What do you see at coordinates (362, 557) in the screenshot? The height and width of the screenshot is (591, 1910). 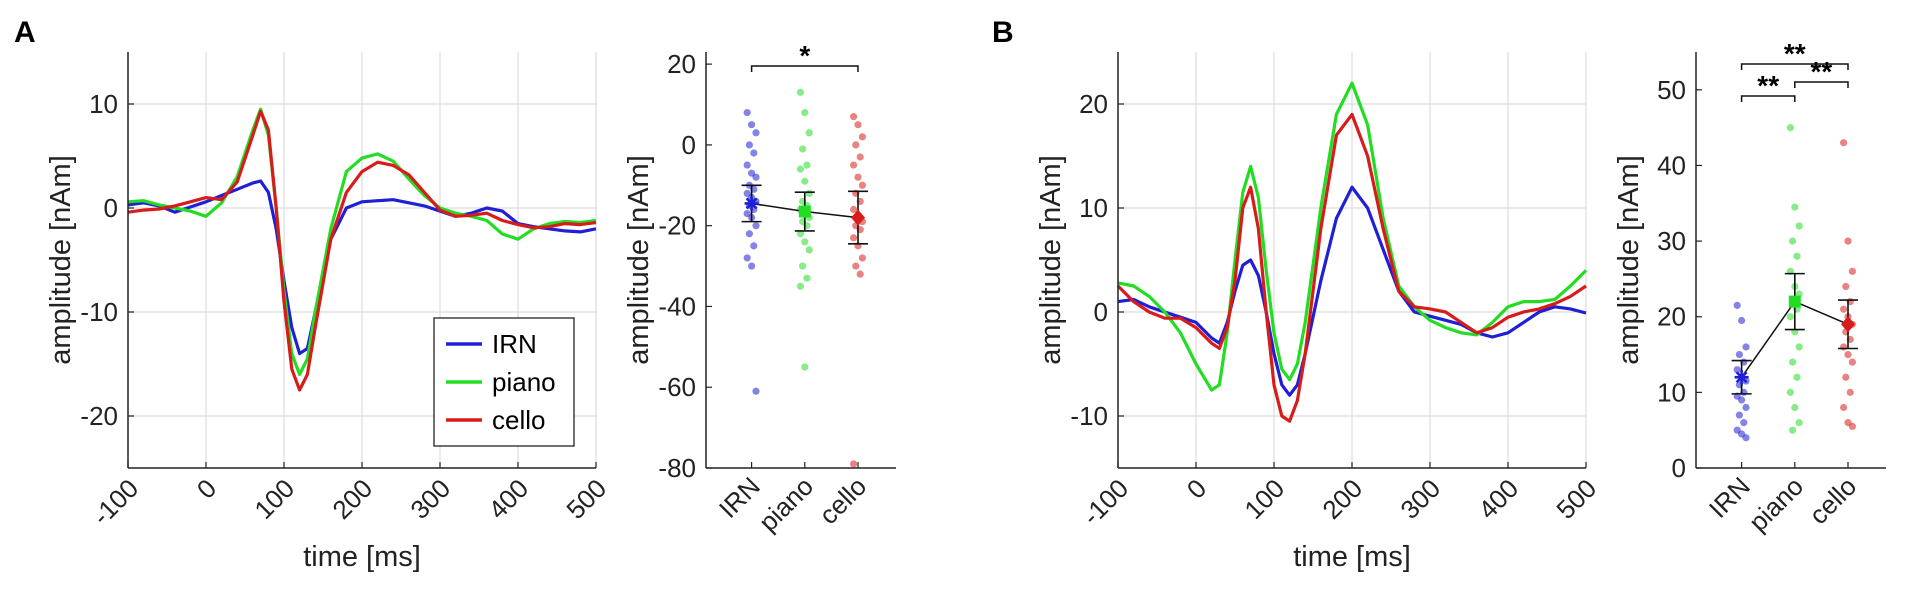 I see `x-axis-label: time [ms]` at bounding box center [362, 557].